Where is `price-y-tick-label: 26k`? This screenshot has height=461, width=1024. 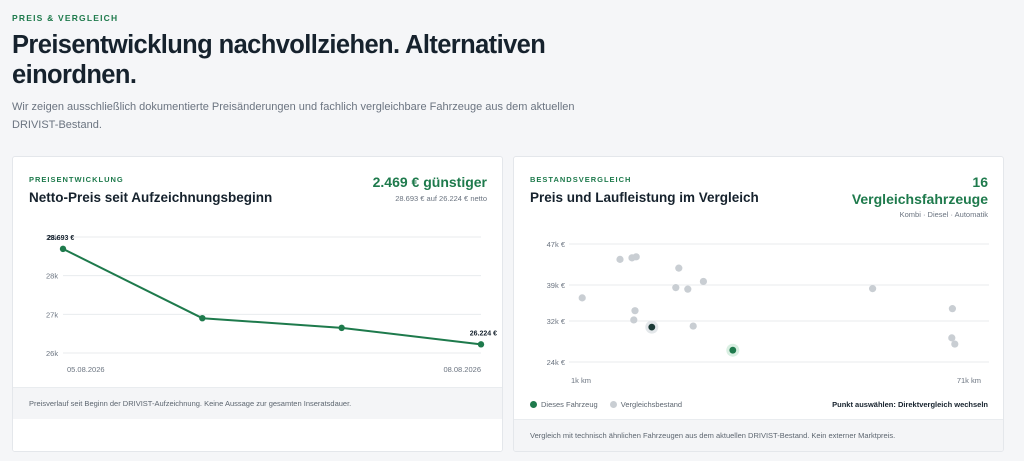
price-y-tick-label: 26k is located at coordinates (52, 353).